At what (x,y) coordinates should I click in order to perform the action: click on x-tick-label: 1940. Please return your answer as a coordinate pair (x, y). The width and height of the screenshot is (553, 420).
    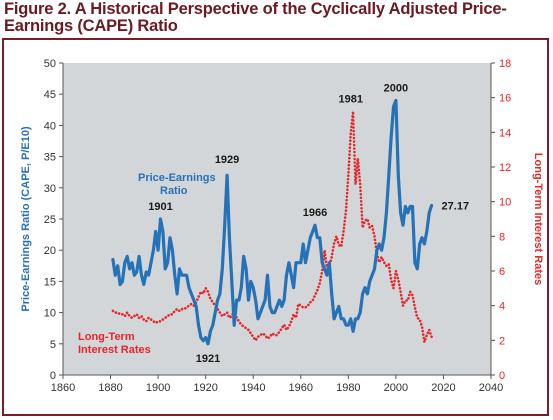
    Looking at the image, I should click on (253, 388).